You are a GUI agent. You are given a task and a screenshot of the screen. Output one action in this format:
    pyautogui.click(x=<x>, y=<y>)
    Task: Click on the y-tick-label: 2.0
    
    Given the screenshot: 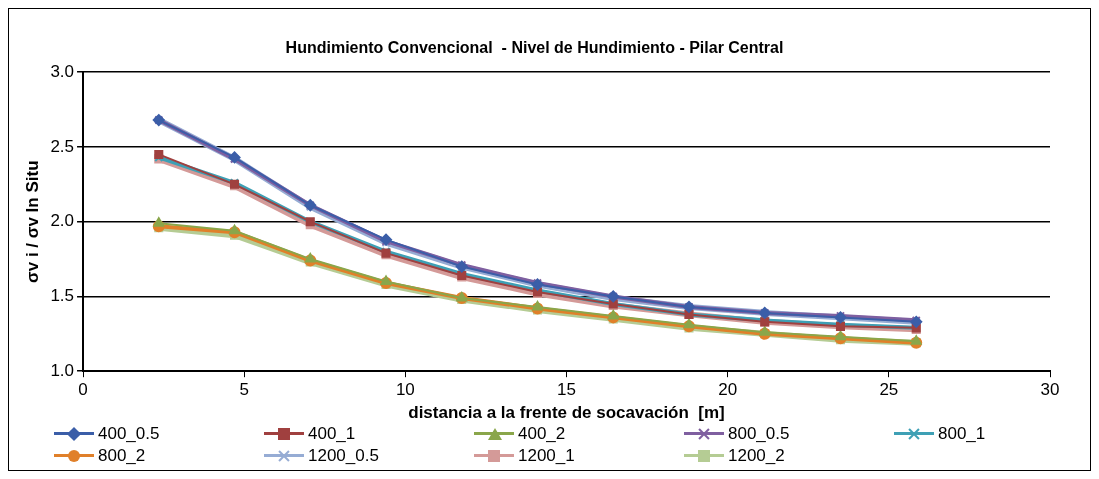 What is the action you would take?
    pyautogui.click(x=62, y=221)
    